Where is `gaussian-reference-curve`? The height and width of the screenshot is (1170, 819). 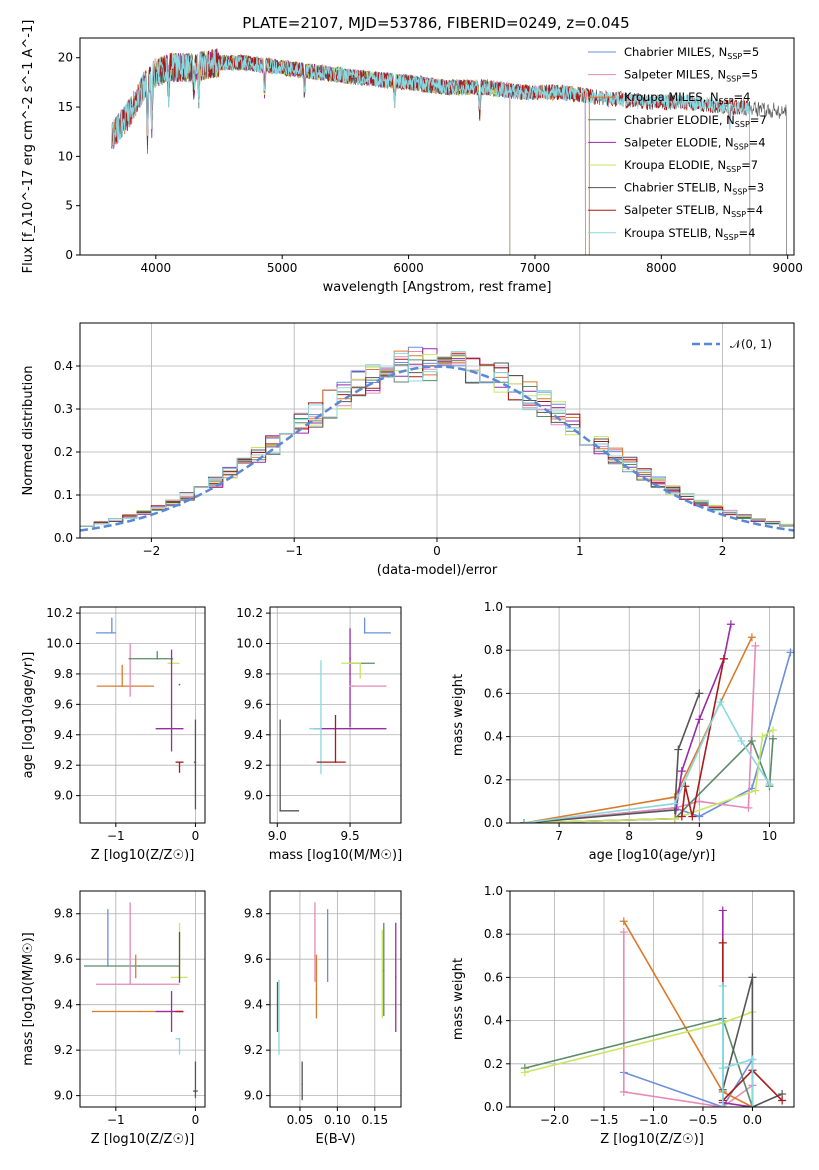
gaussian-reference-curve is located at coordinates (437, 448).